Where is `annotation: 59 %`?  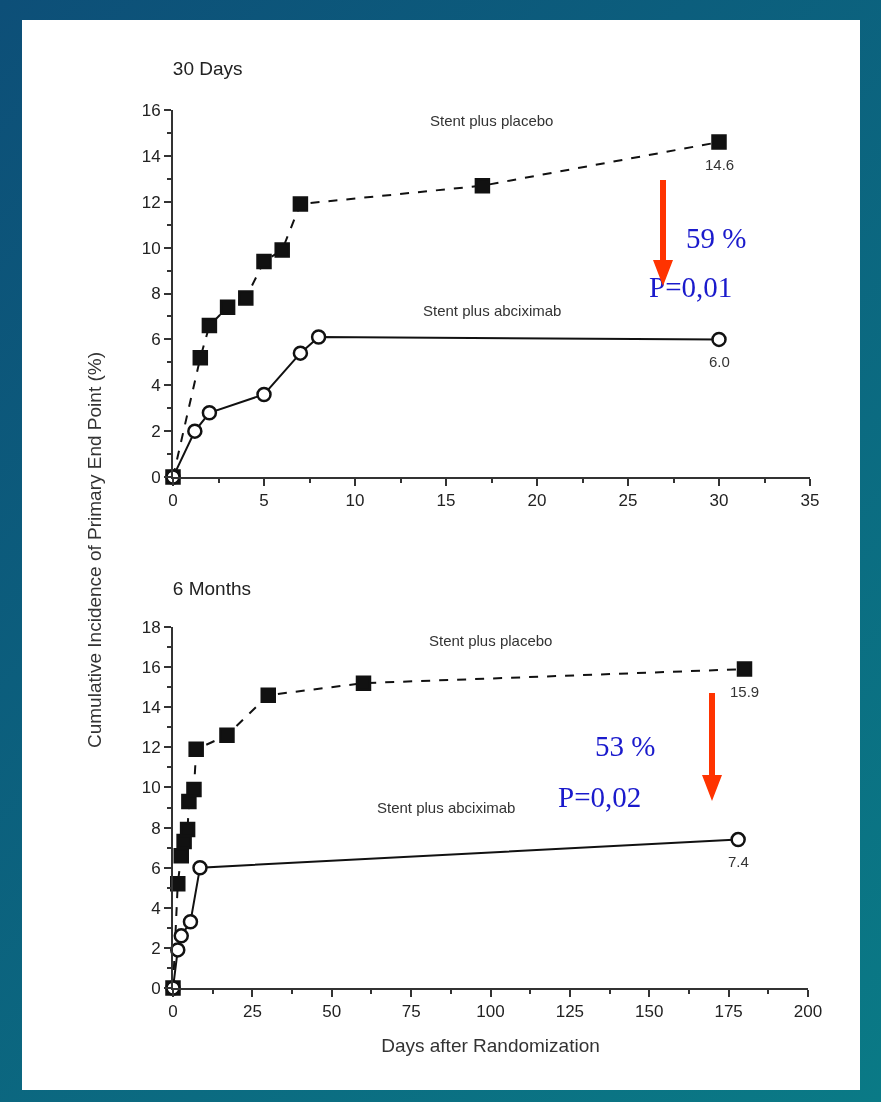 annotation: 59 % is located at coordinates (716, 238).